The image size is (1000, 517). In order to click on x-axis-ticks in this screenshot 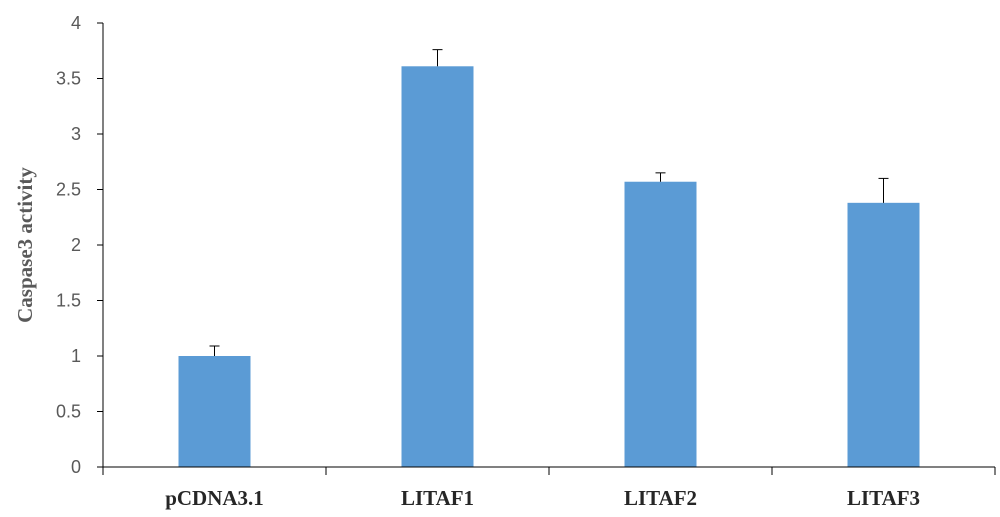, I will do `click(549, 471)`.